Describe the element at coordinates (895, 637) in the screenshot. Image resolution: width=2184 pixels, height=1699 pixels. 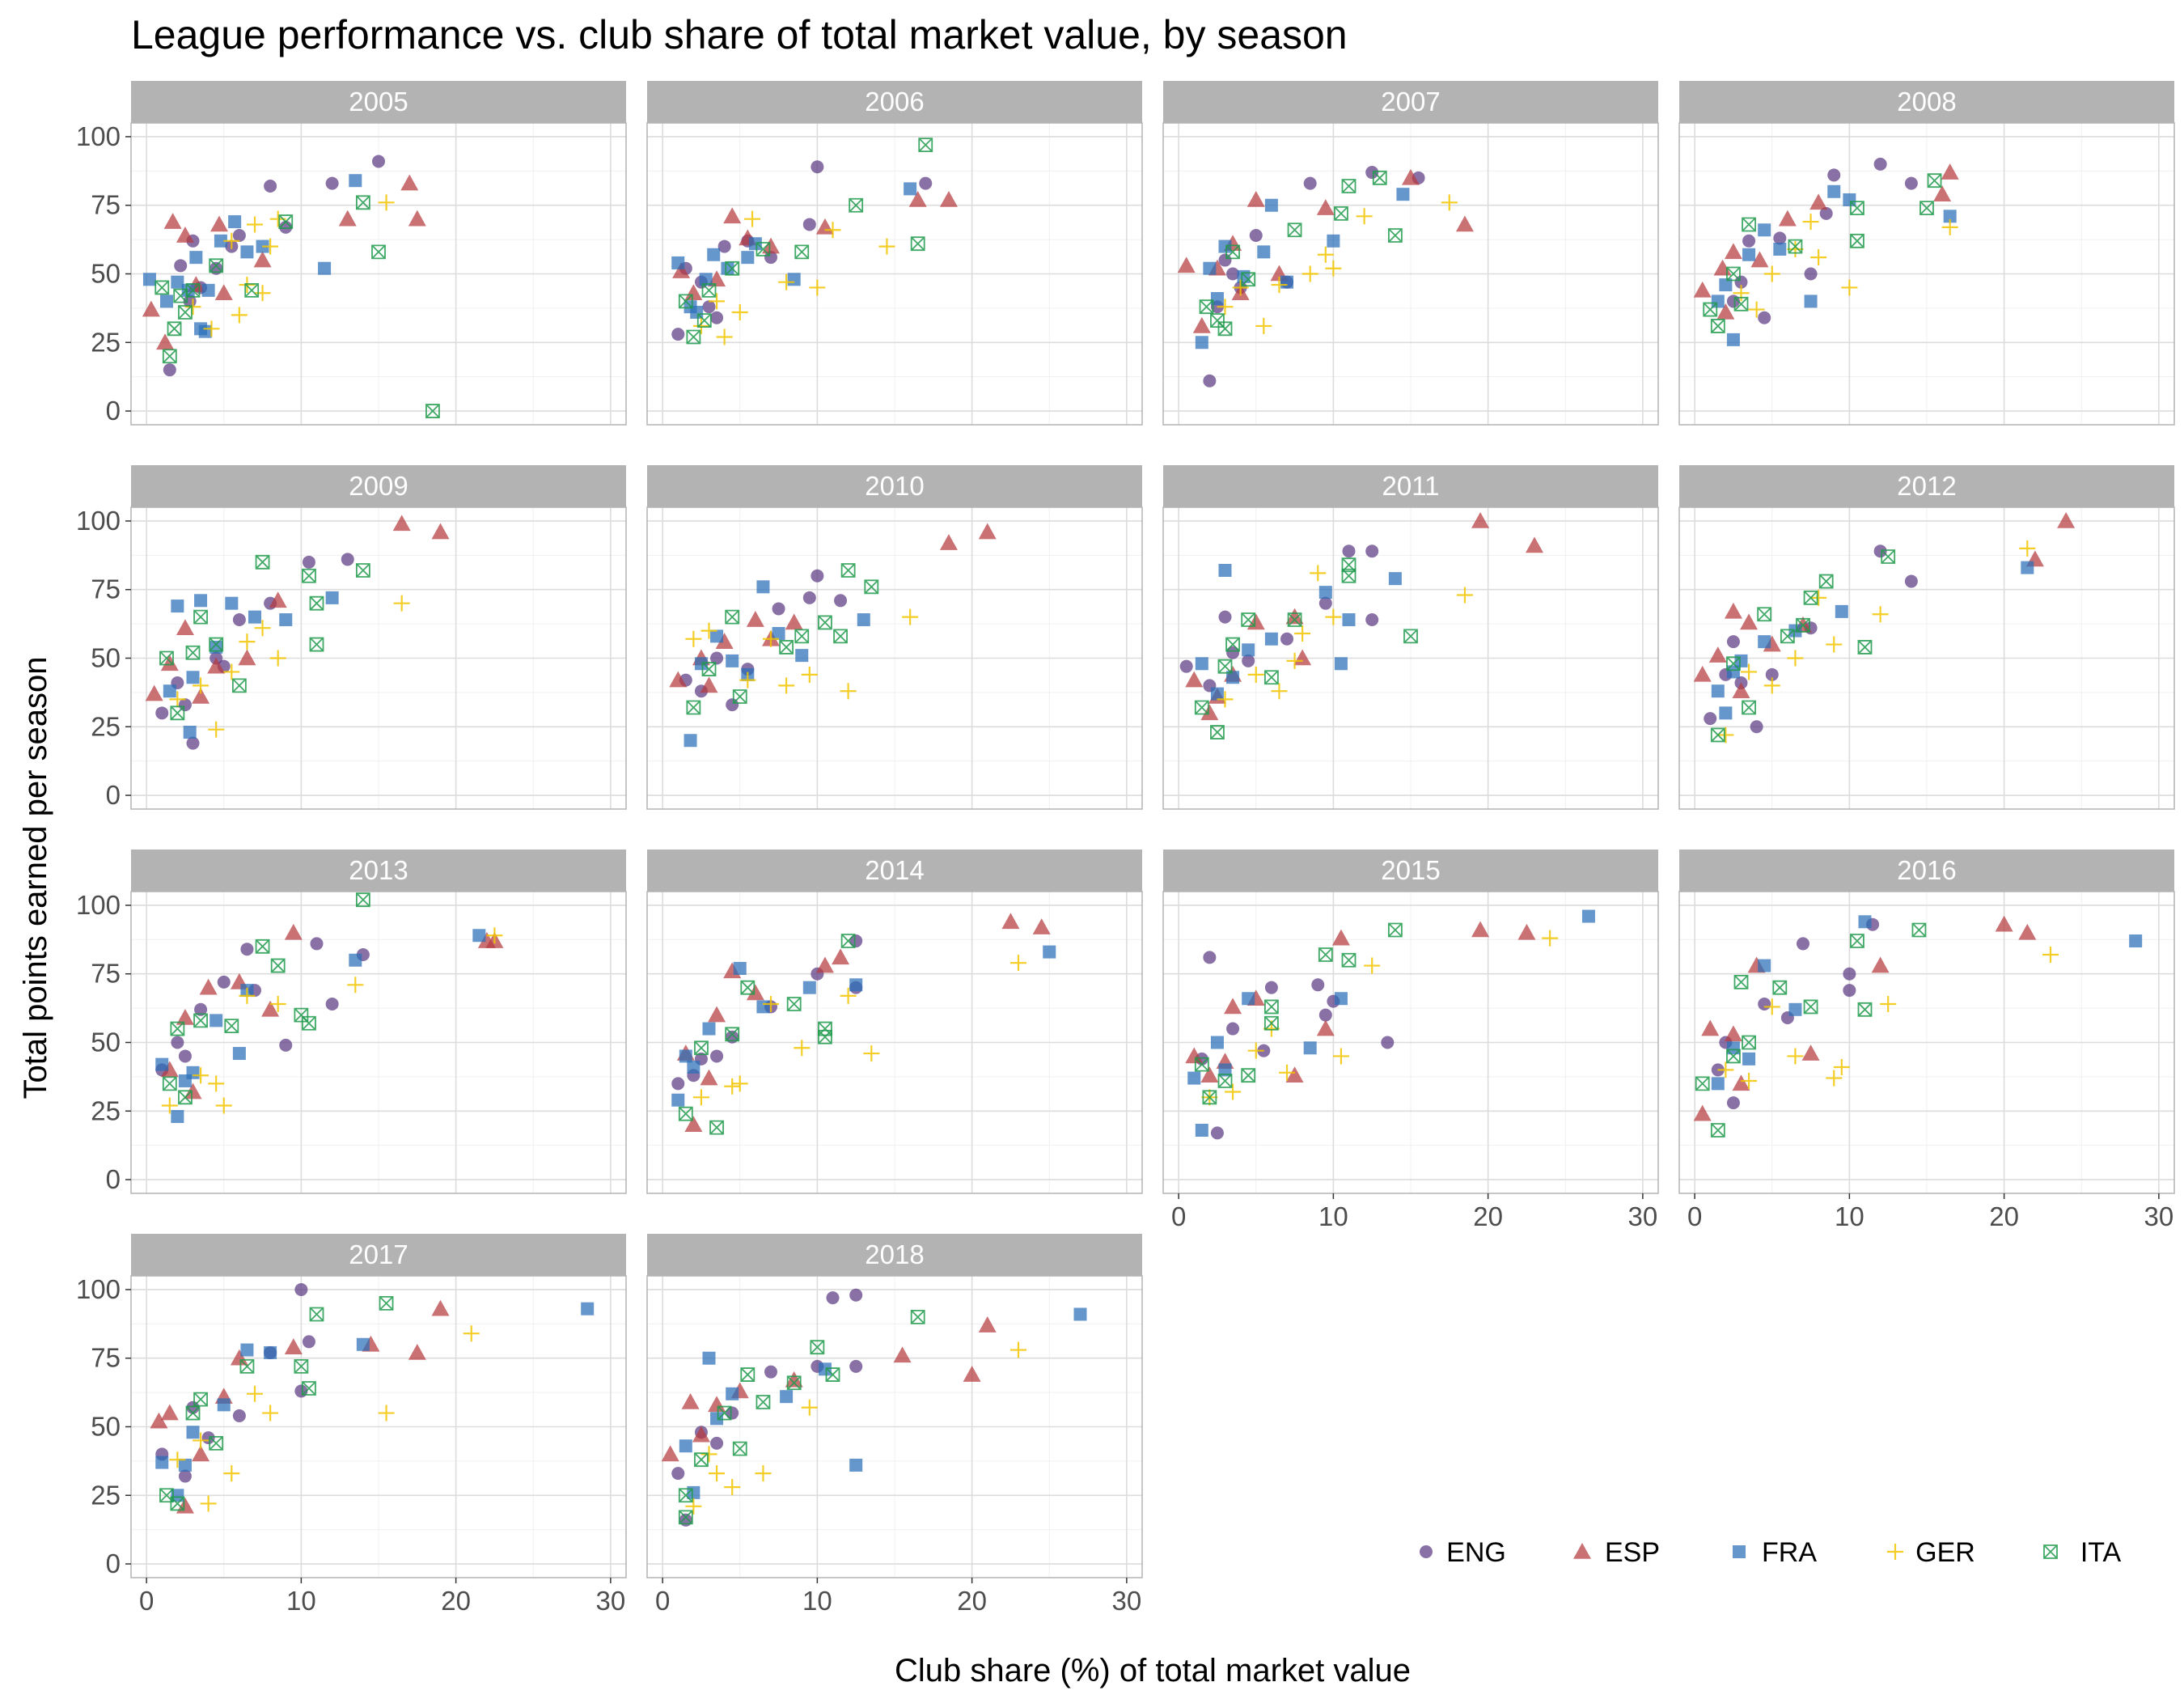
I see `facet-panel-2010: 2010` at that location.